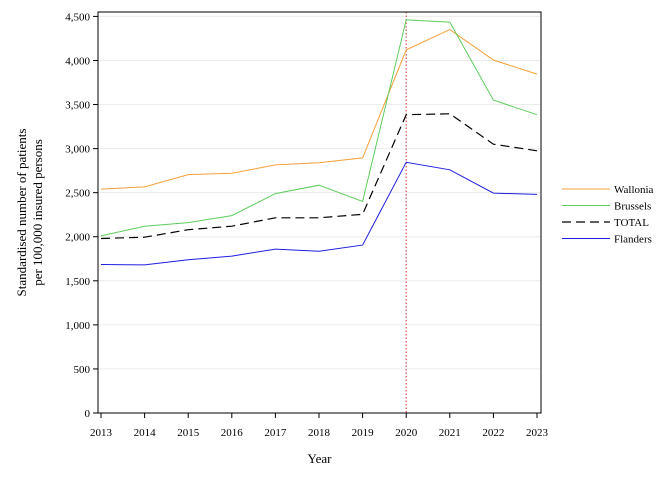 The image size is (672, 480). I want to click on y-tick-label: 3,000, so click(77, 150).